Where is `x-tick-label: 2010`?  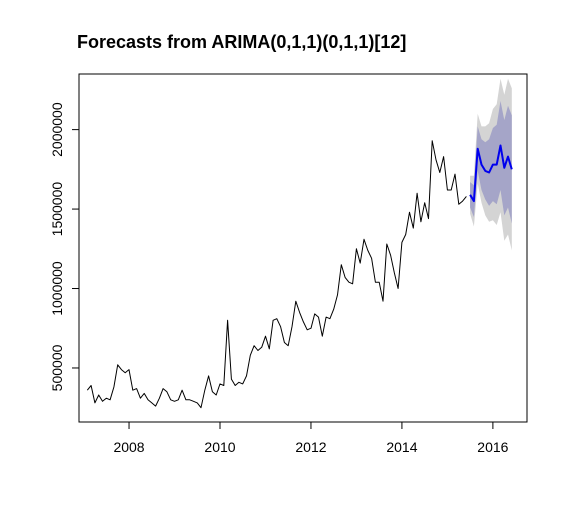
x-tick-label: 2010 is located at coordinates (219, 447).